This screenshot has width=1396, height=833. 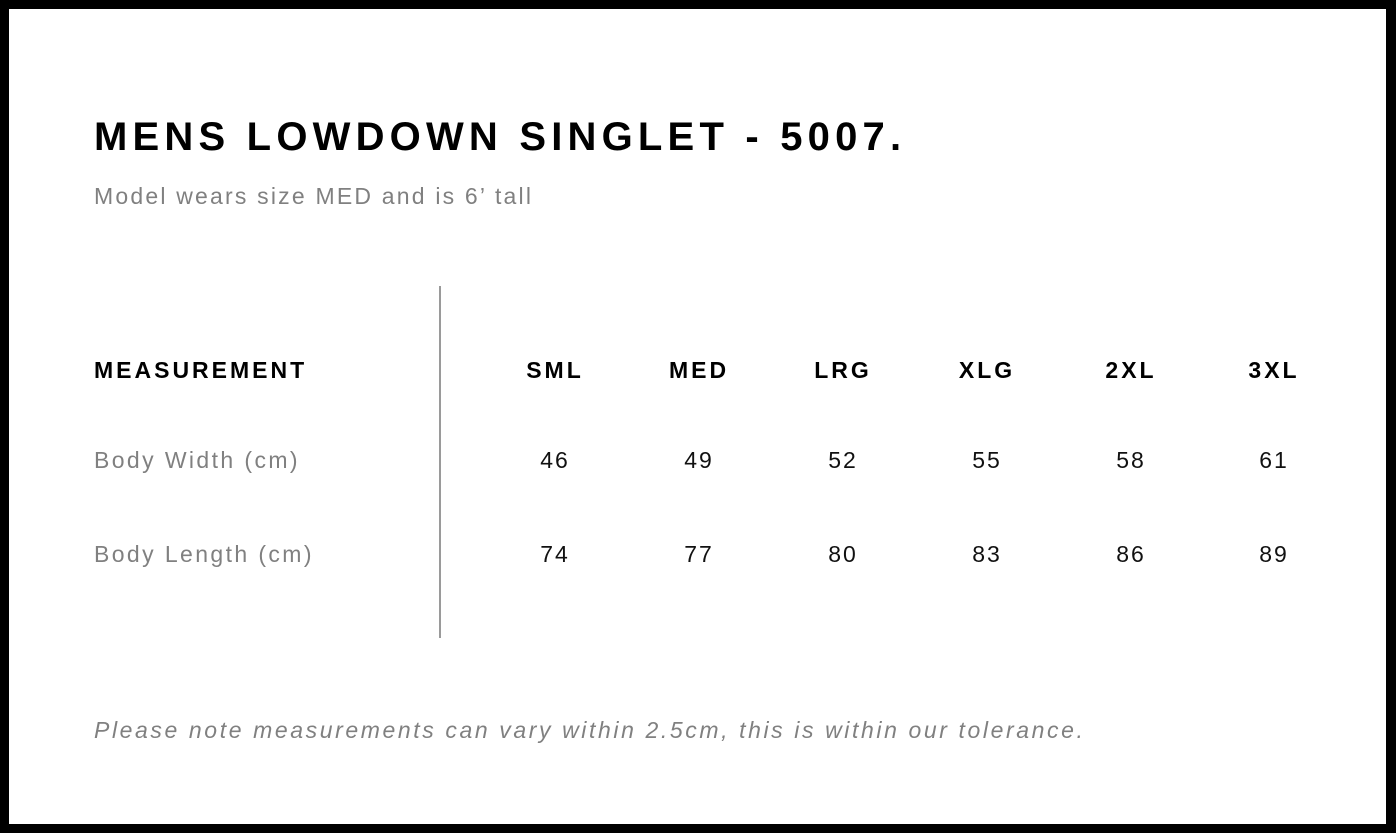 I want to click on row-label-body-length: Body Length (cm), so click(x=204, y=554).